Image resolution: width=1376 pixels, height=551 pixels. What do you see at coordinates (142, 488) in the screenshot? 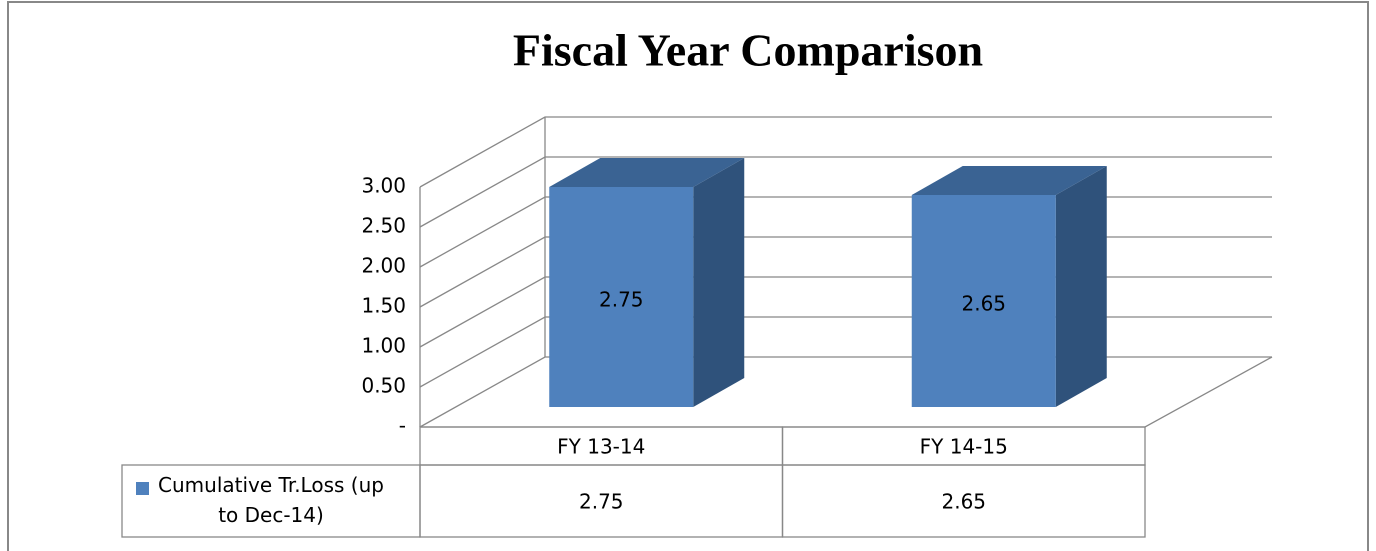
I see `legend-swatch` at bounding box center [142, 488].